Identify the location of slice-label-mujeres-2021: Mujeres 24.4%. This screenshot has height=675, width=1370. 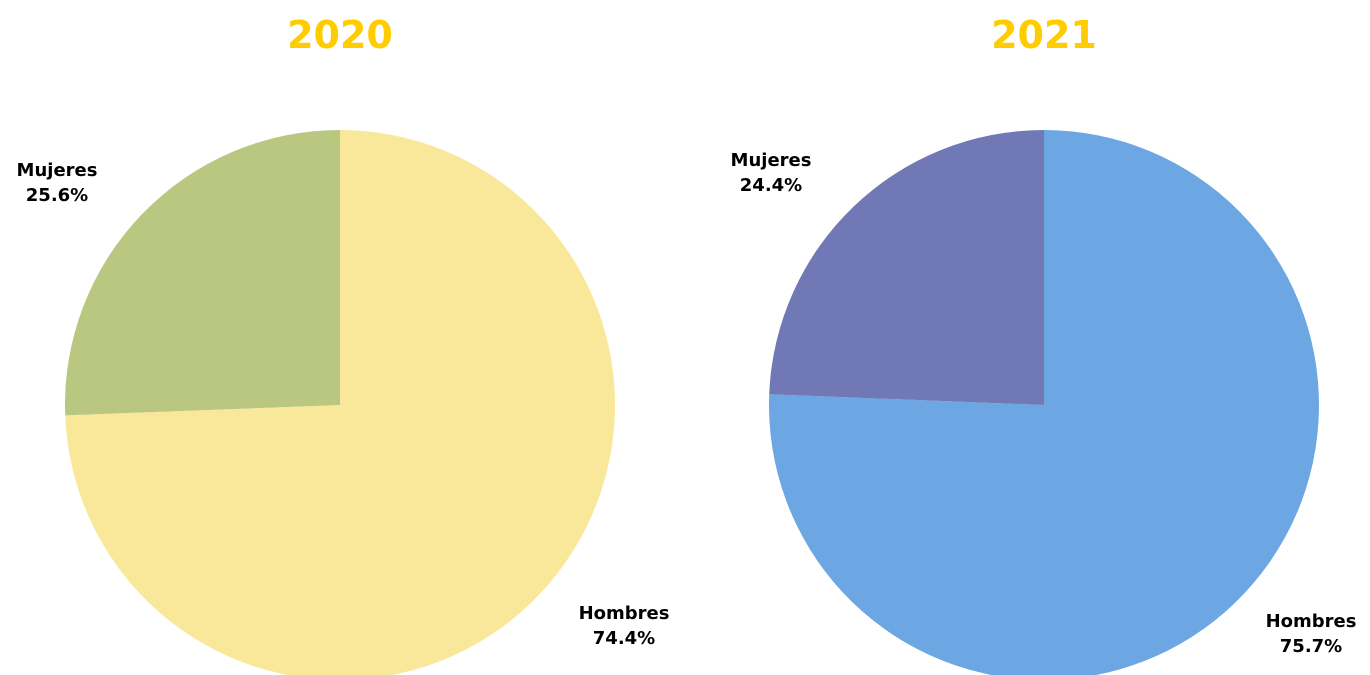
(771, 173).